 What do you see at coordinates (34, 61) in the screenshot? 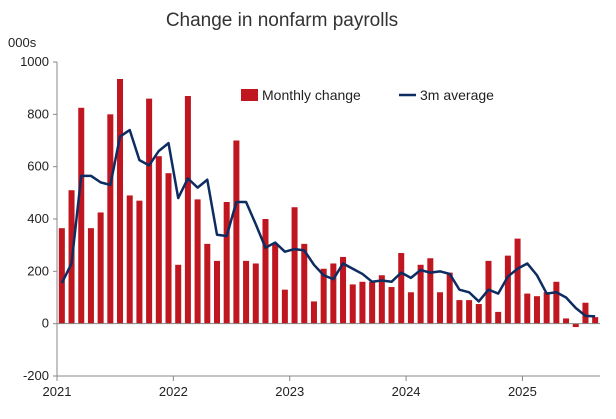
I see `y-tick-label: 1000` at bounding box center [34, 61].